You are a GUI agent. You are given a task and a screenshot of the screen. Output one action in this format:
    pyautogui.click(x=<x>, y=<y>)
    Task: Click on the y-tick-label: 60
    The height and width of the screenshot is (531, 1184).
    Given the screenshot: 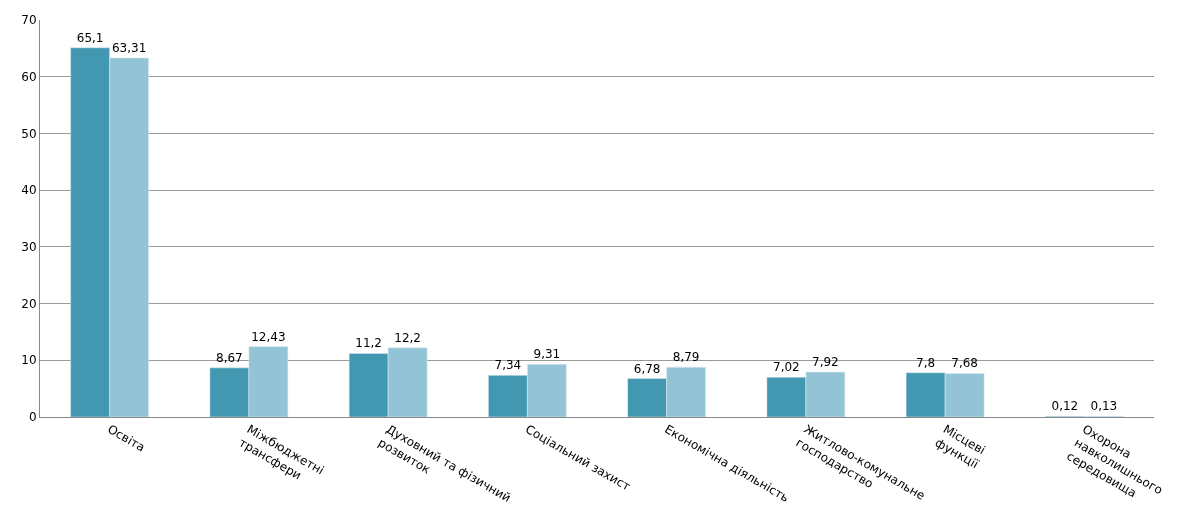 What is the action you would take?
    pyautogui.click(x=29, y=76)
    